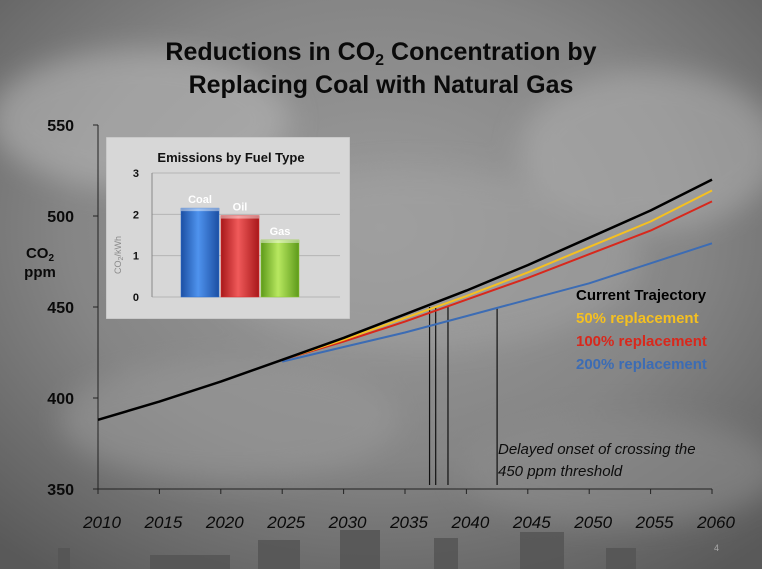  What do you see at coordinates (240, 208) in the screenshot?
I see `inset-bar-label: Oil` at bounding box center [240, 208].